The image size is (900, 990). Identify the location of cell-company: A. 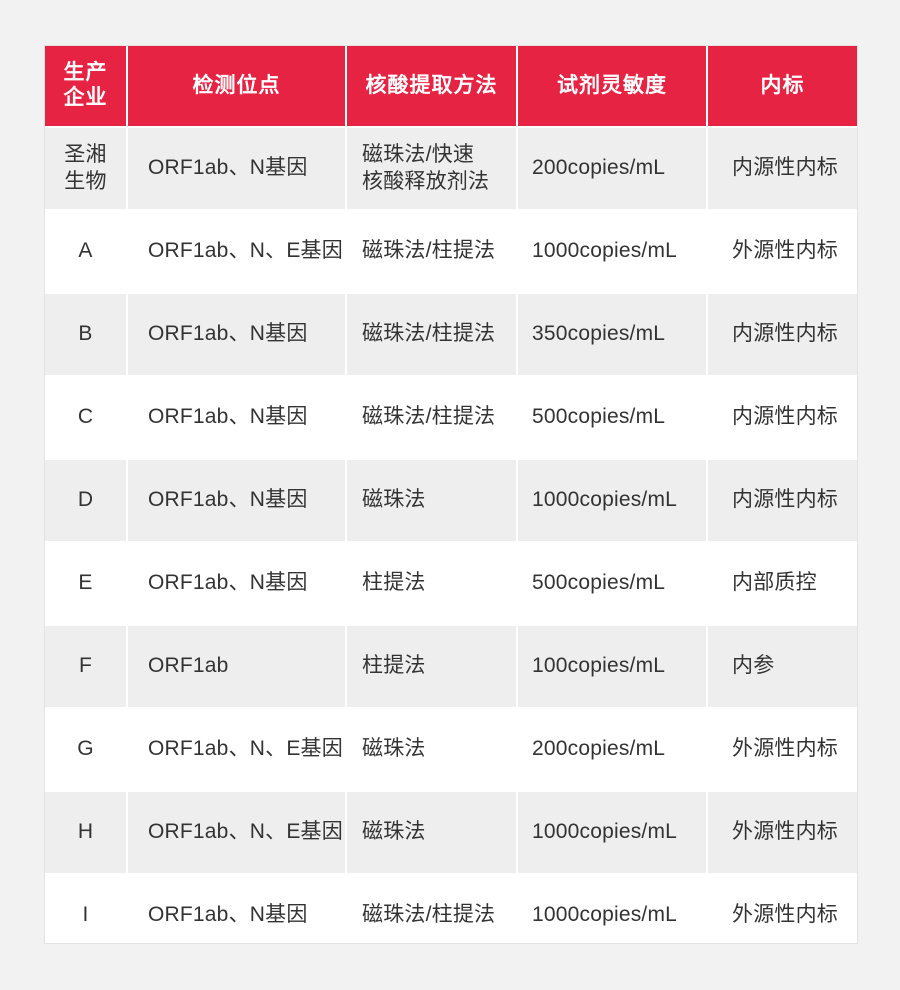
(86, 252).